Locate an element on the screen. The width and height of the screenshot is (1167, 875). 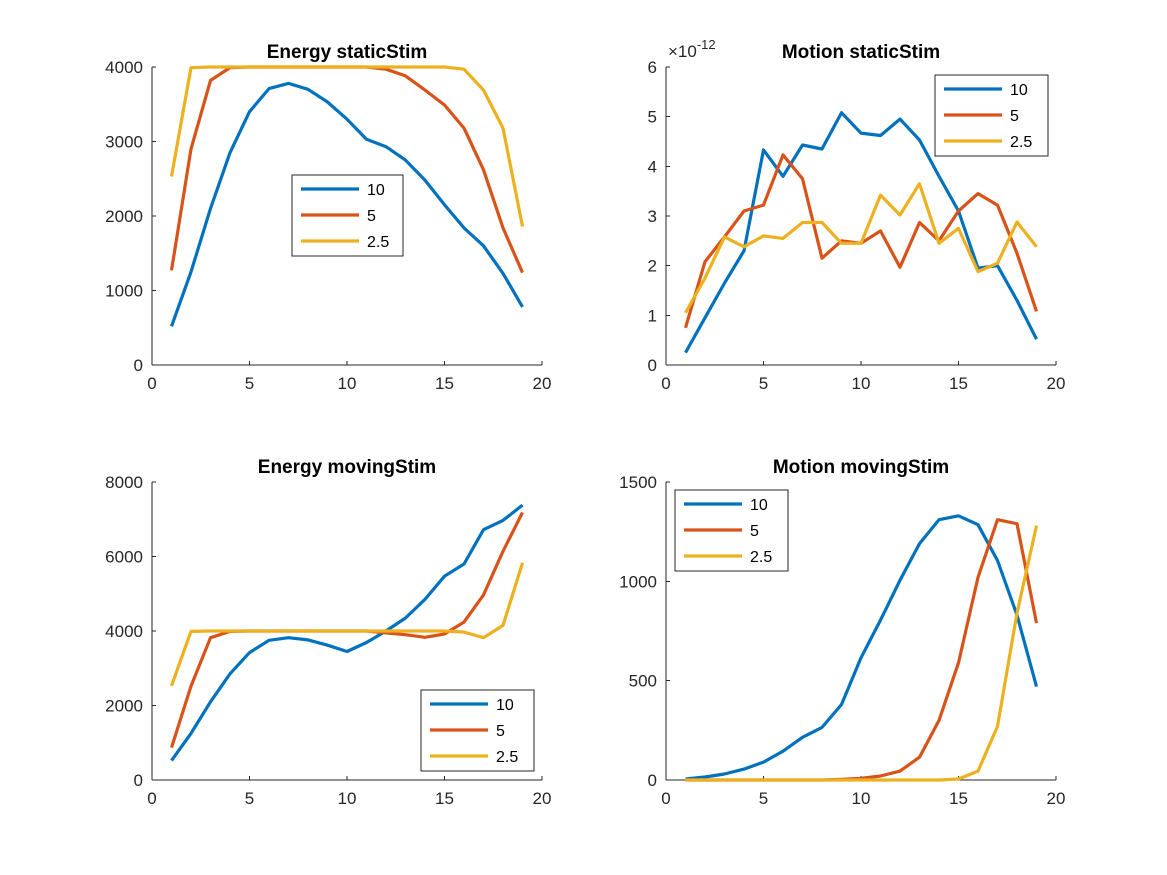
y-axis-exponent-base: ×10 is located at coordinates (682, 51).